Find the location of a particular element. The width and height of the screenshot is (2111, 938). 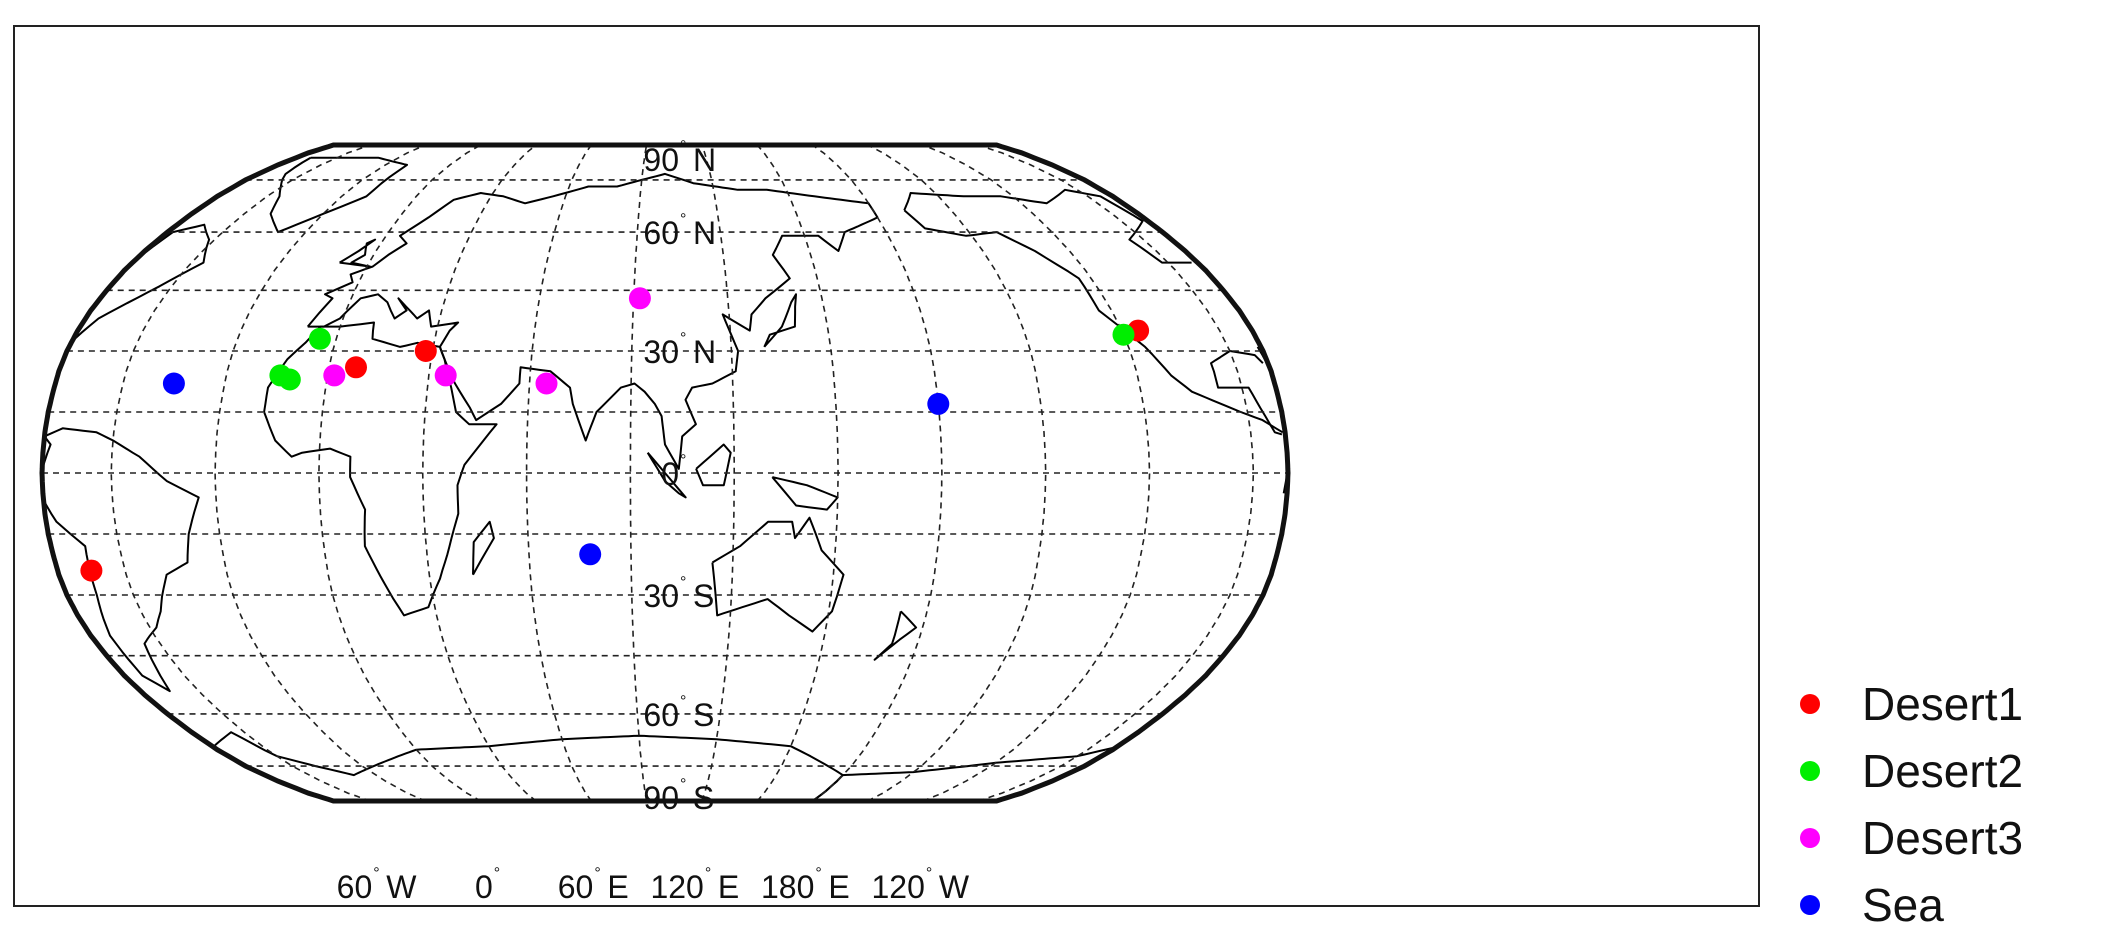

label-hemisphere: W is located at coordinates (401, 887).